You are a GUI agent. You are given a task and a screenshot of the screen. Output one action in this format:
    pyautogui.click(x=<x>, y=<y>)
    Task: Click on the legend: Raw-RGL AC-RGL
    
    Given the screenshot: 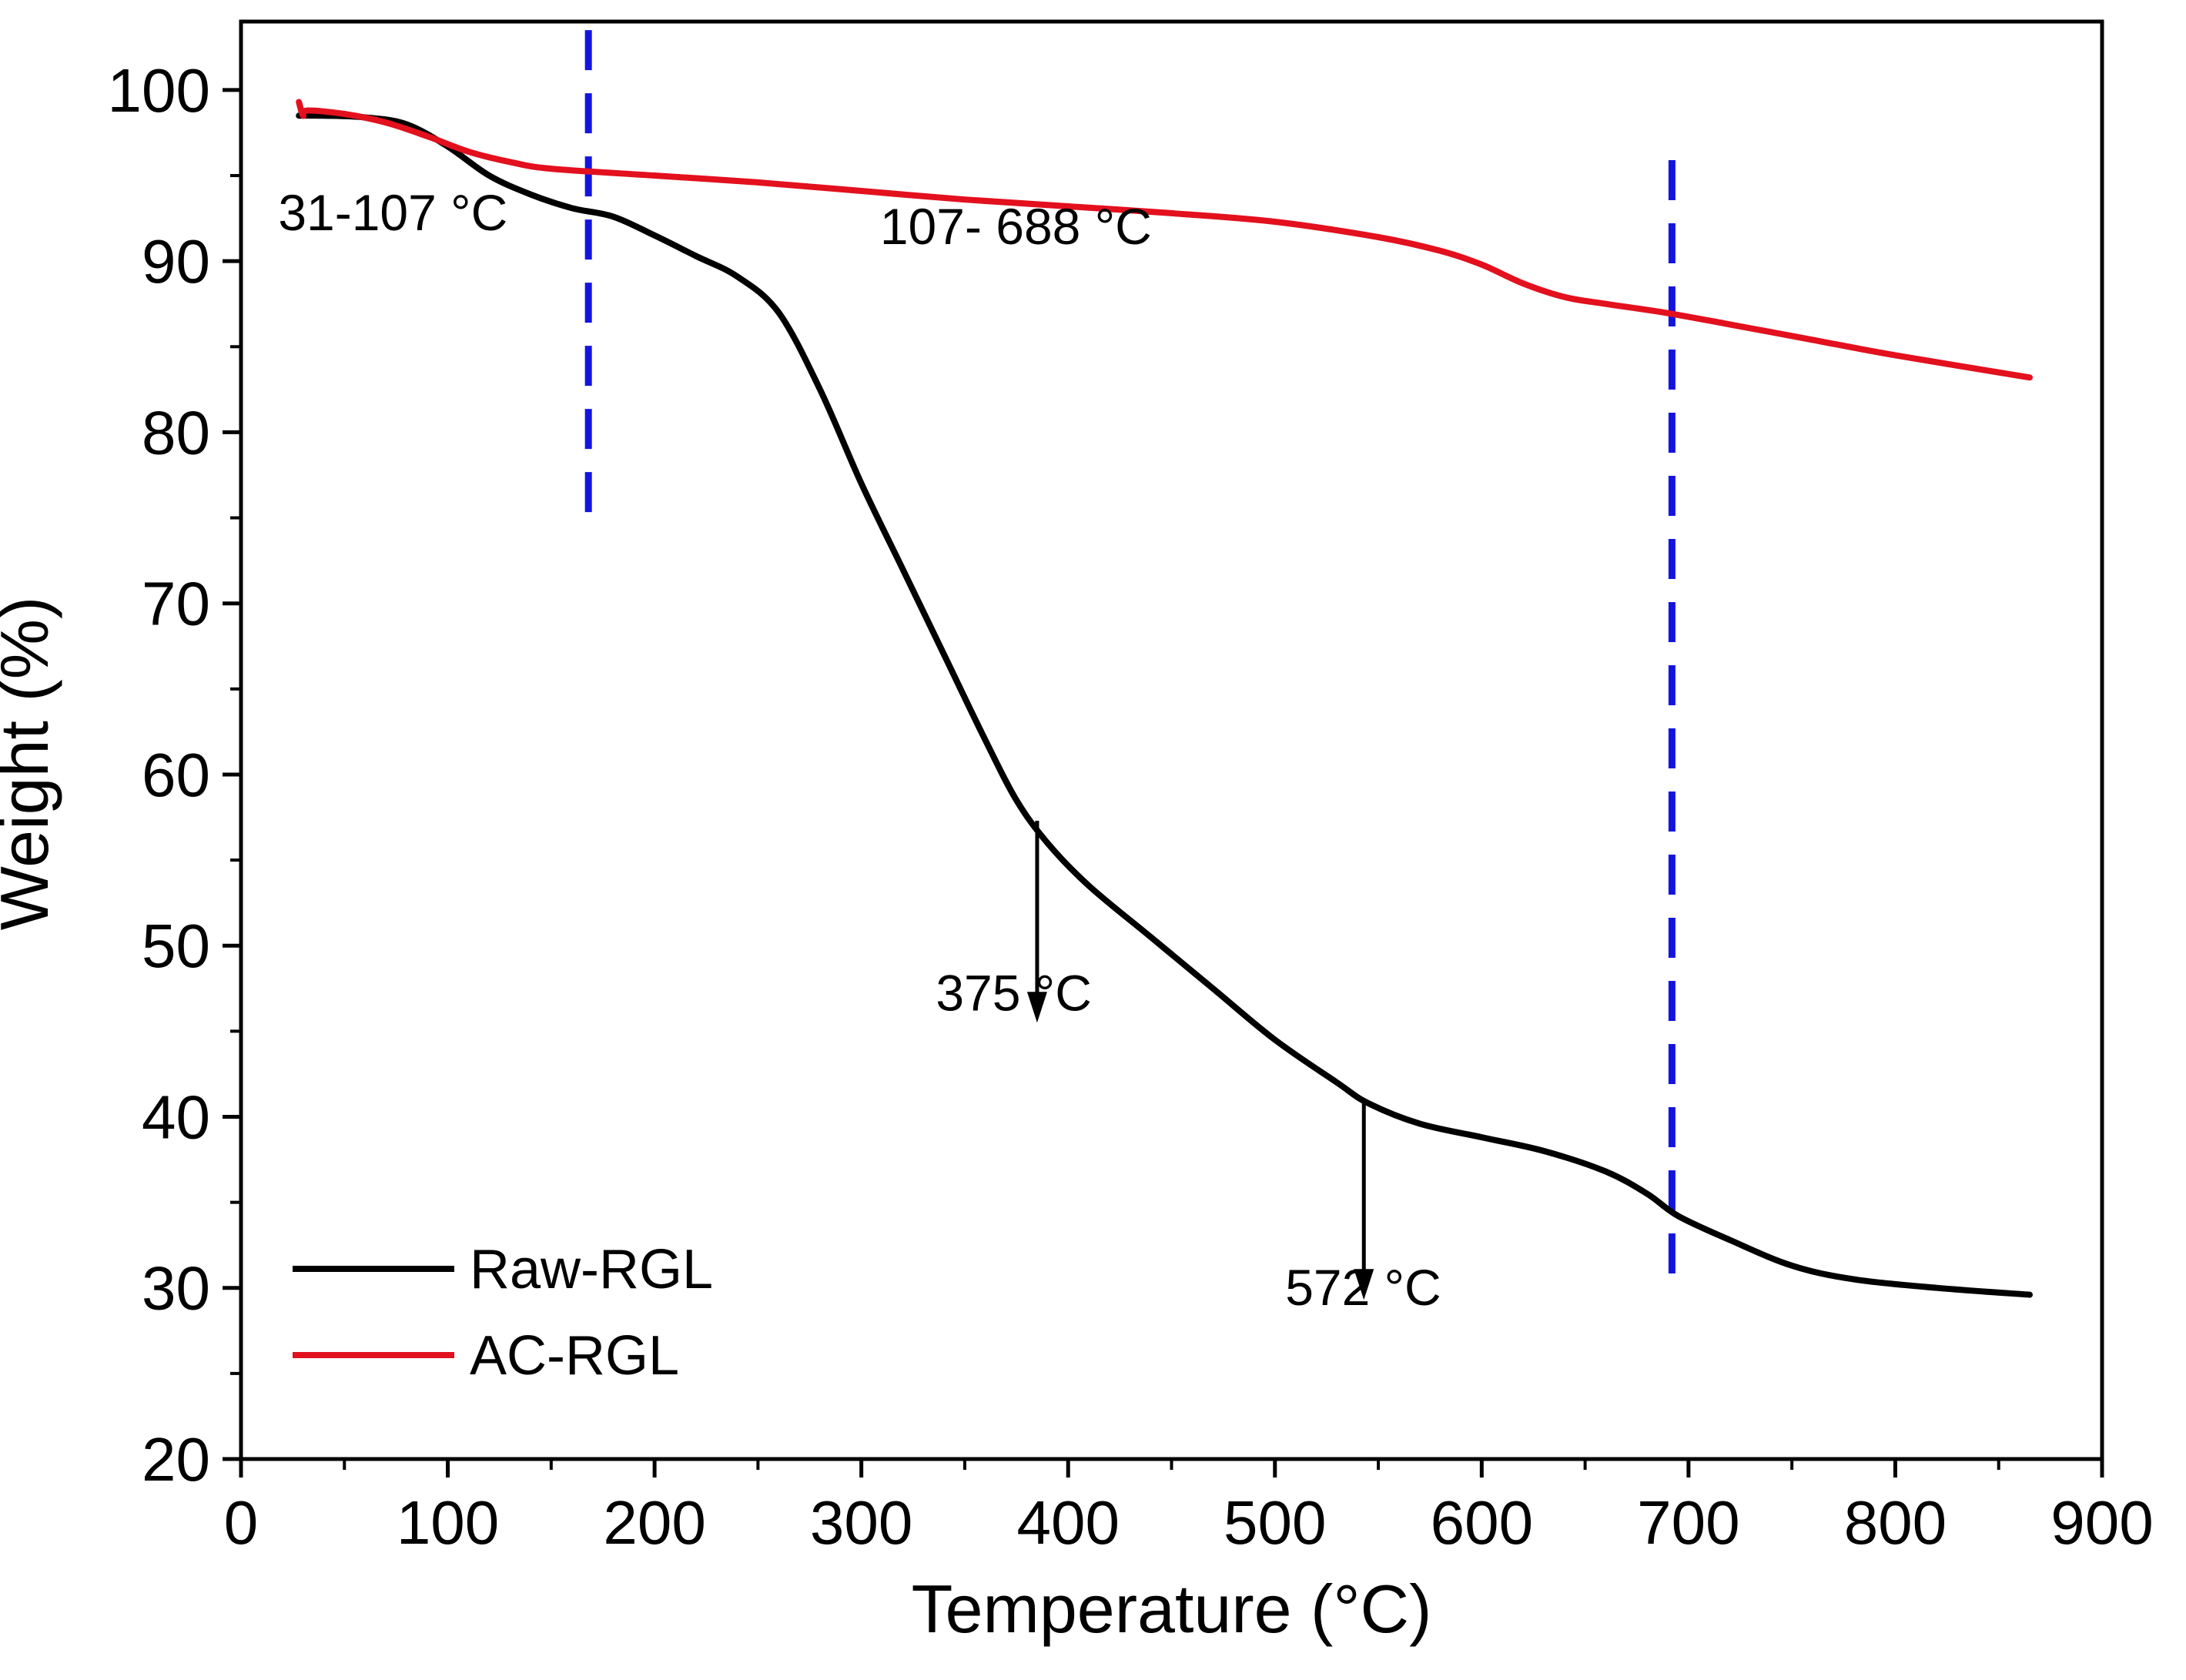 What is the action you would take?
    pyautogui.click(x=503, y=1313)
    